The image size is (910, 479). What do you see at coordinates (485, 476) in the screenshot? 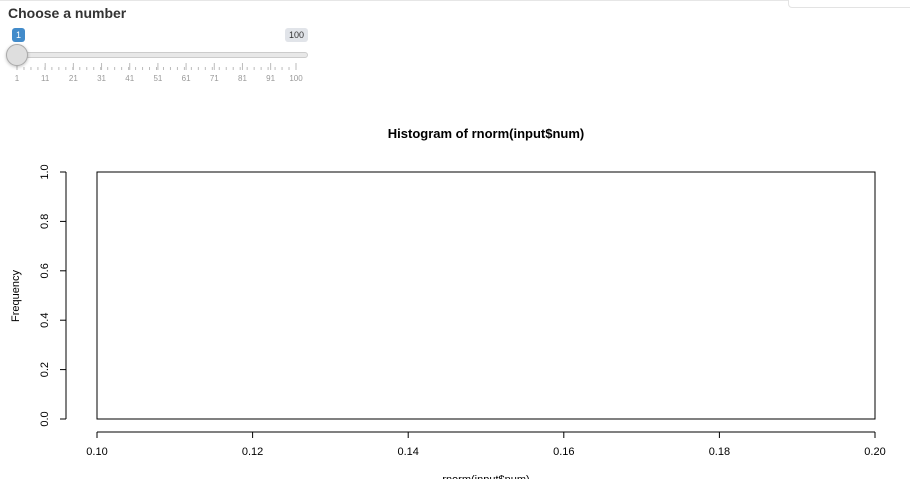
I see `x-axis-label: rnorm(input$num)` at bounding box center [485, 476].